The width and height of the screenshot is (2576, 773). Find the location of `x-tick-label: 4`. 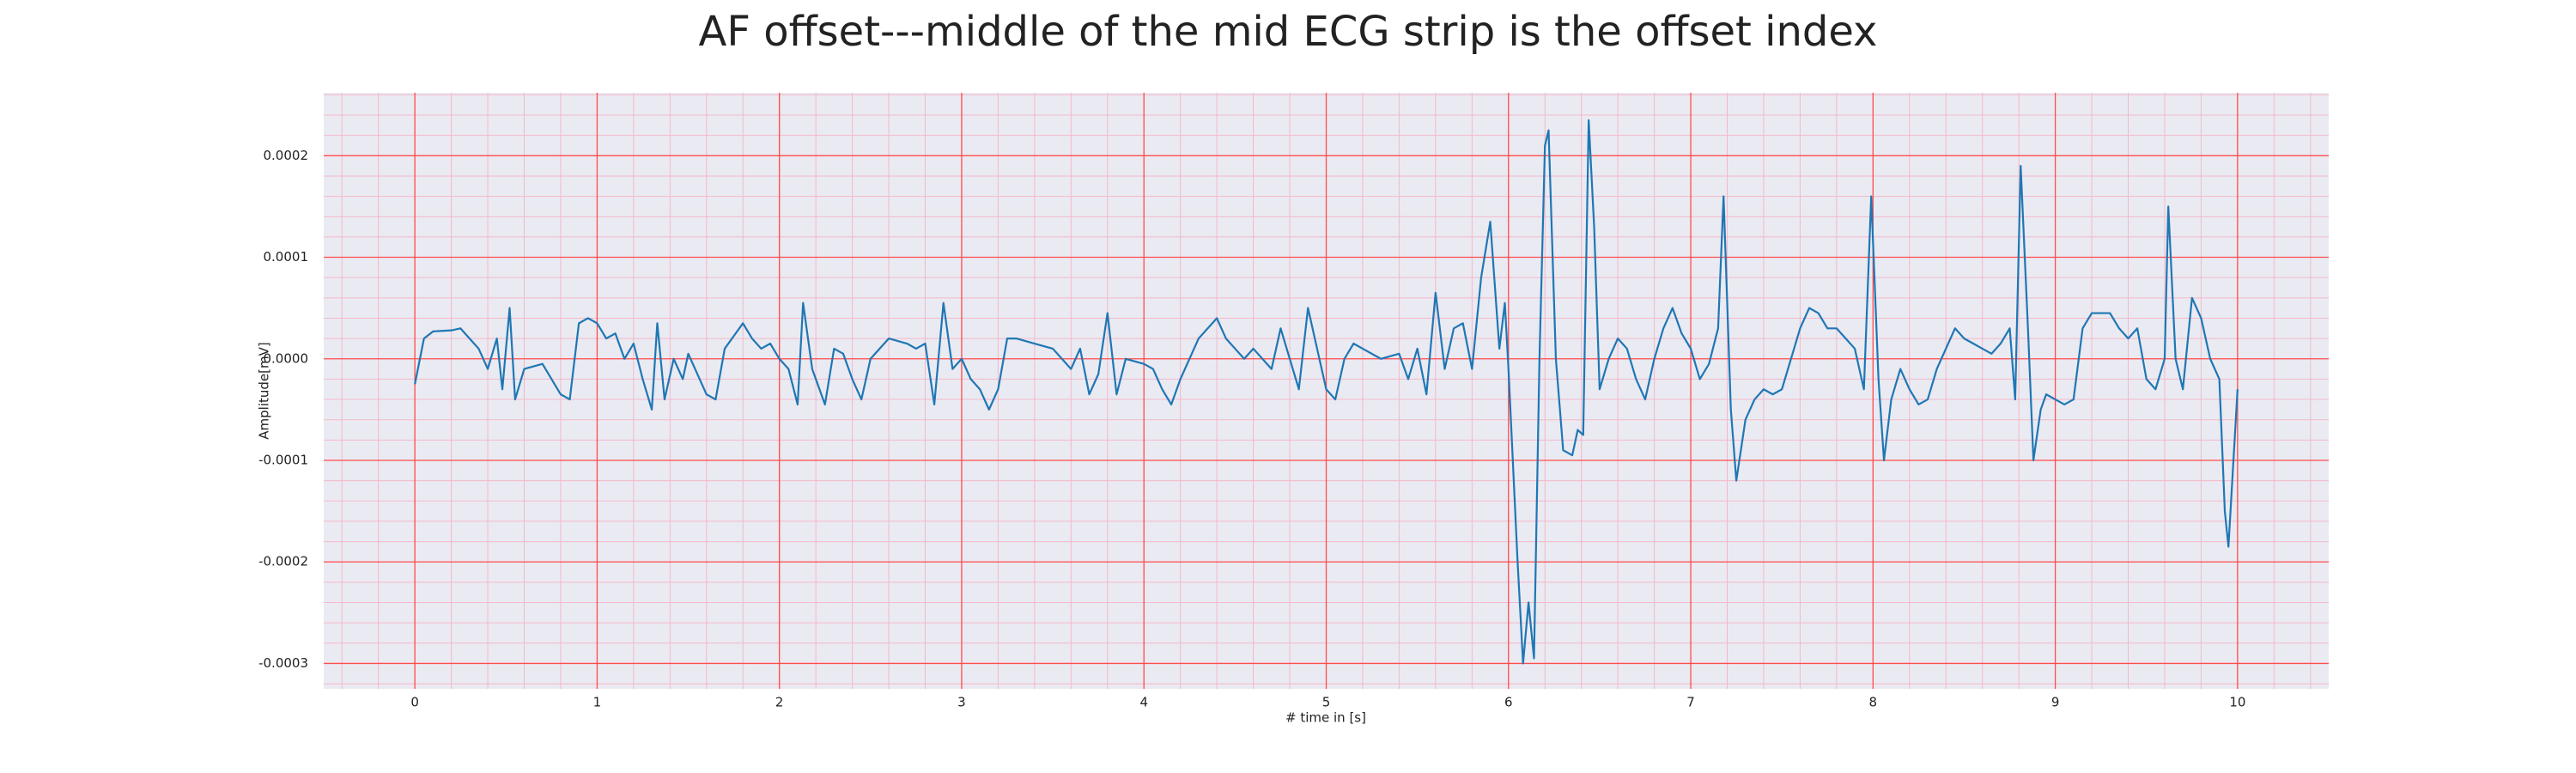

x-tick-label: 4 is located at coordinates (1144, 702).